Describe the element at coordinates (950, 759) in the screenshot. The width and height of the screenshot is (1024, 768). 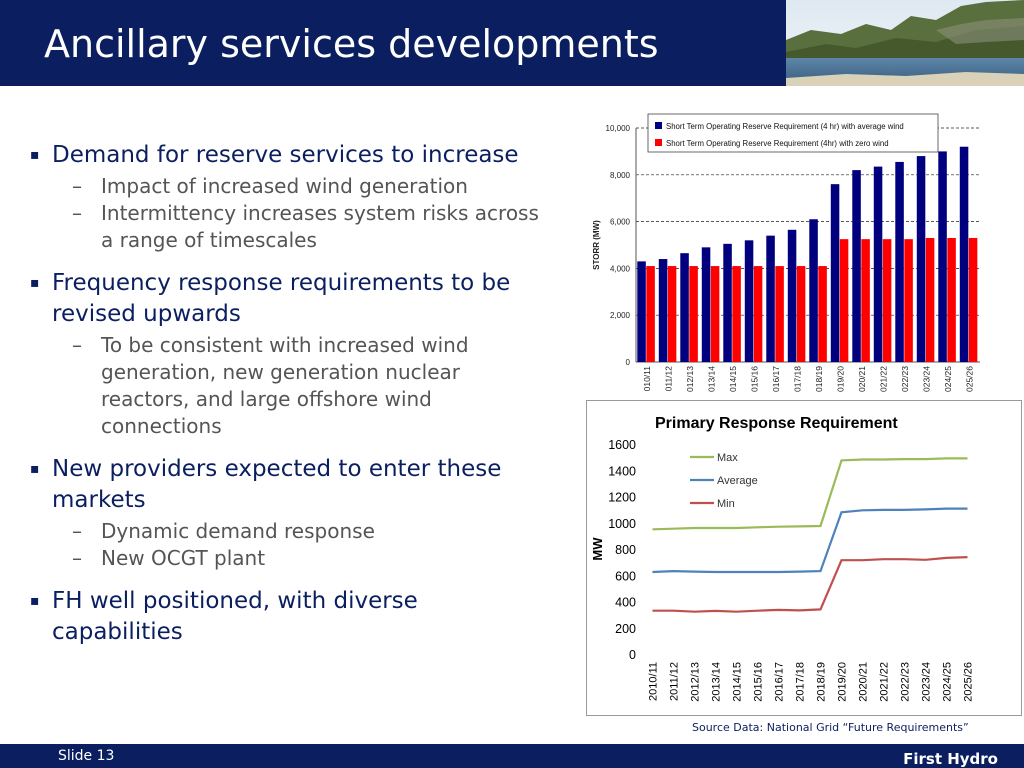
I see `brand-name: First Hydro` at that location.